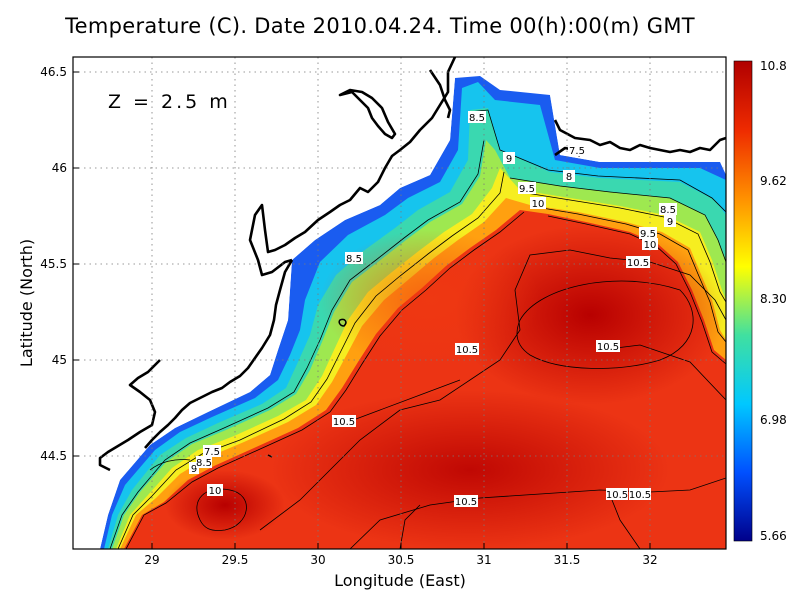 The width and height of the screenshot is (800, 600). What do you see at coordinates (773, 181) in the screenshot?
I see `colorbar-label: 9.62` at bounding box center [773, 181].